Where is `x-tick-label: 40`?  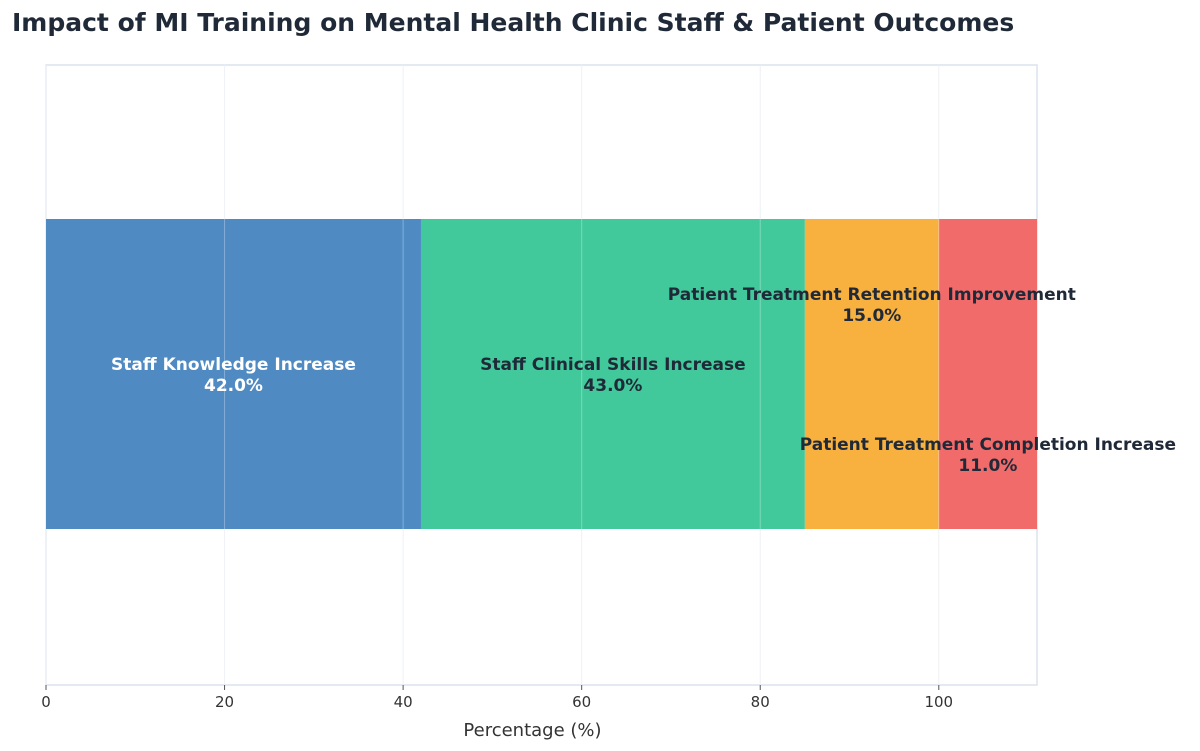 x-tick-label: 40 is located at coordinates (403, 702).